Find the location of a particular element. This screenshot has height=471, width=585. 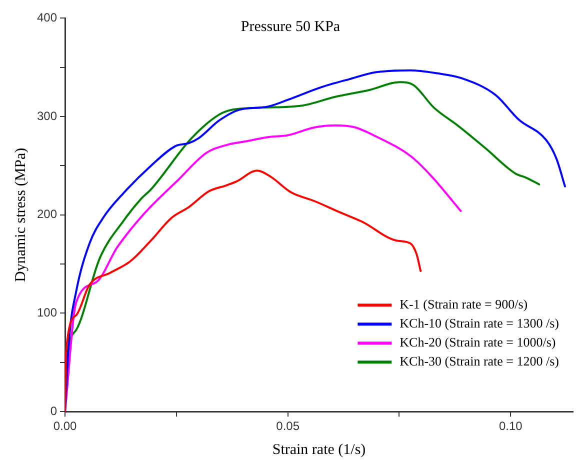

legend-label: K-1 (Strain rate = 900/s) is located at coordinates (464, 304).